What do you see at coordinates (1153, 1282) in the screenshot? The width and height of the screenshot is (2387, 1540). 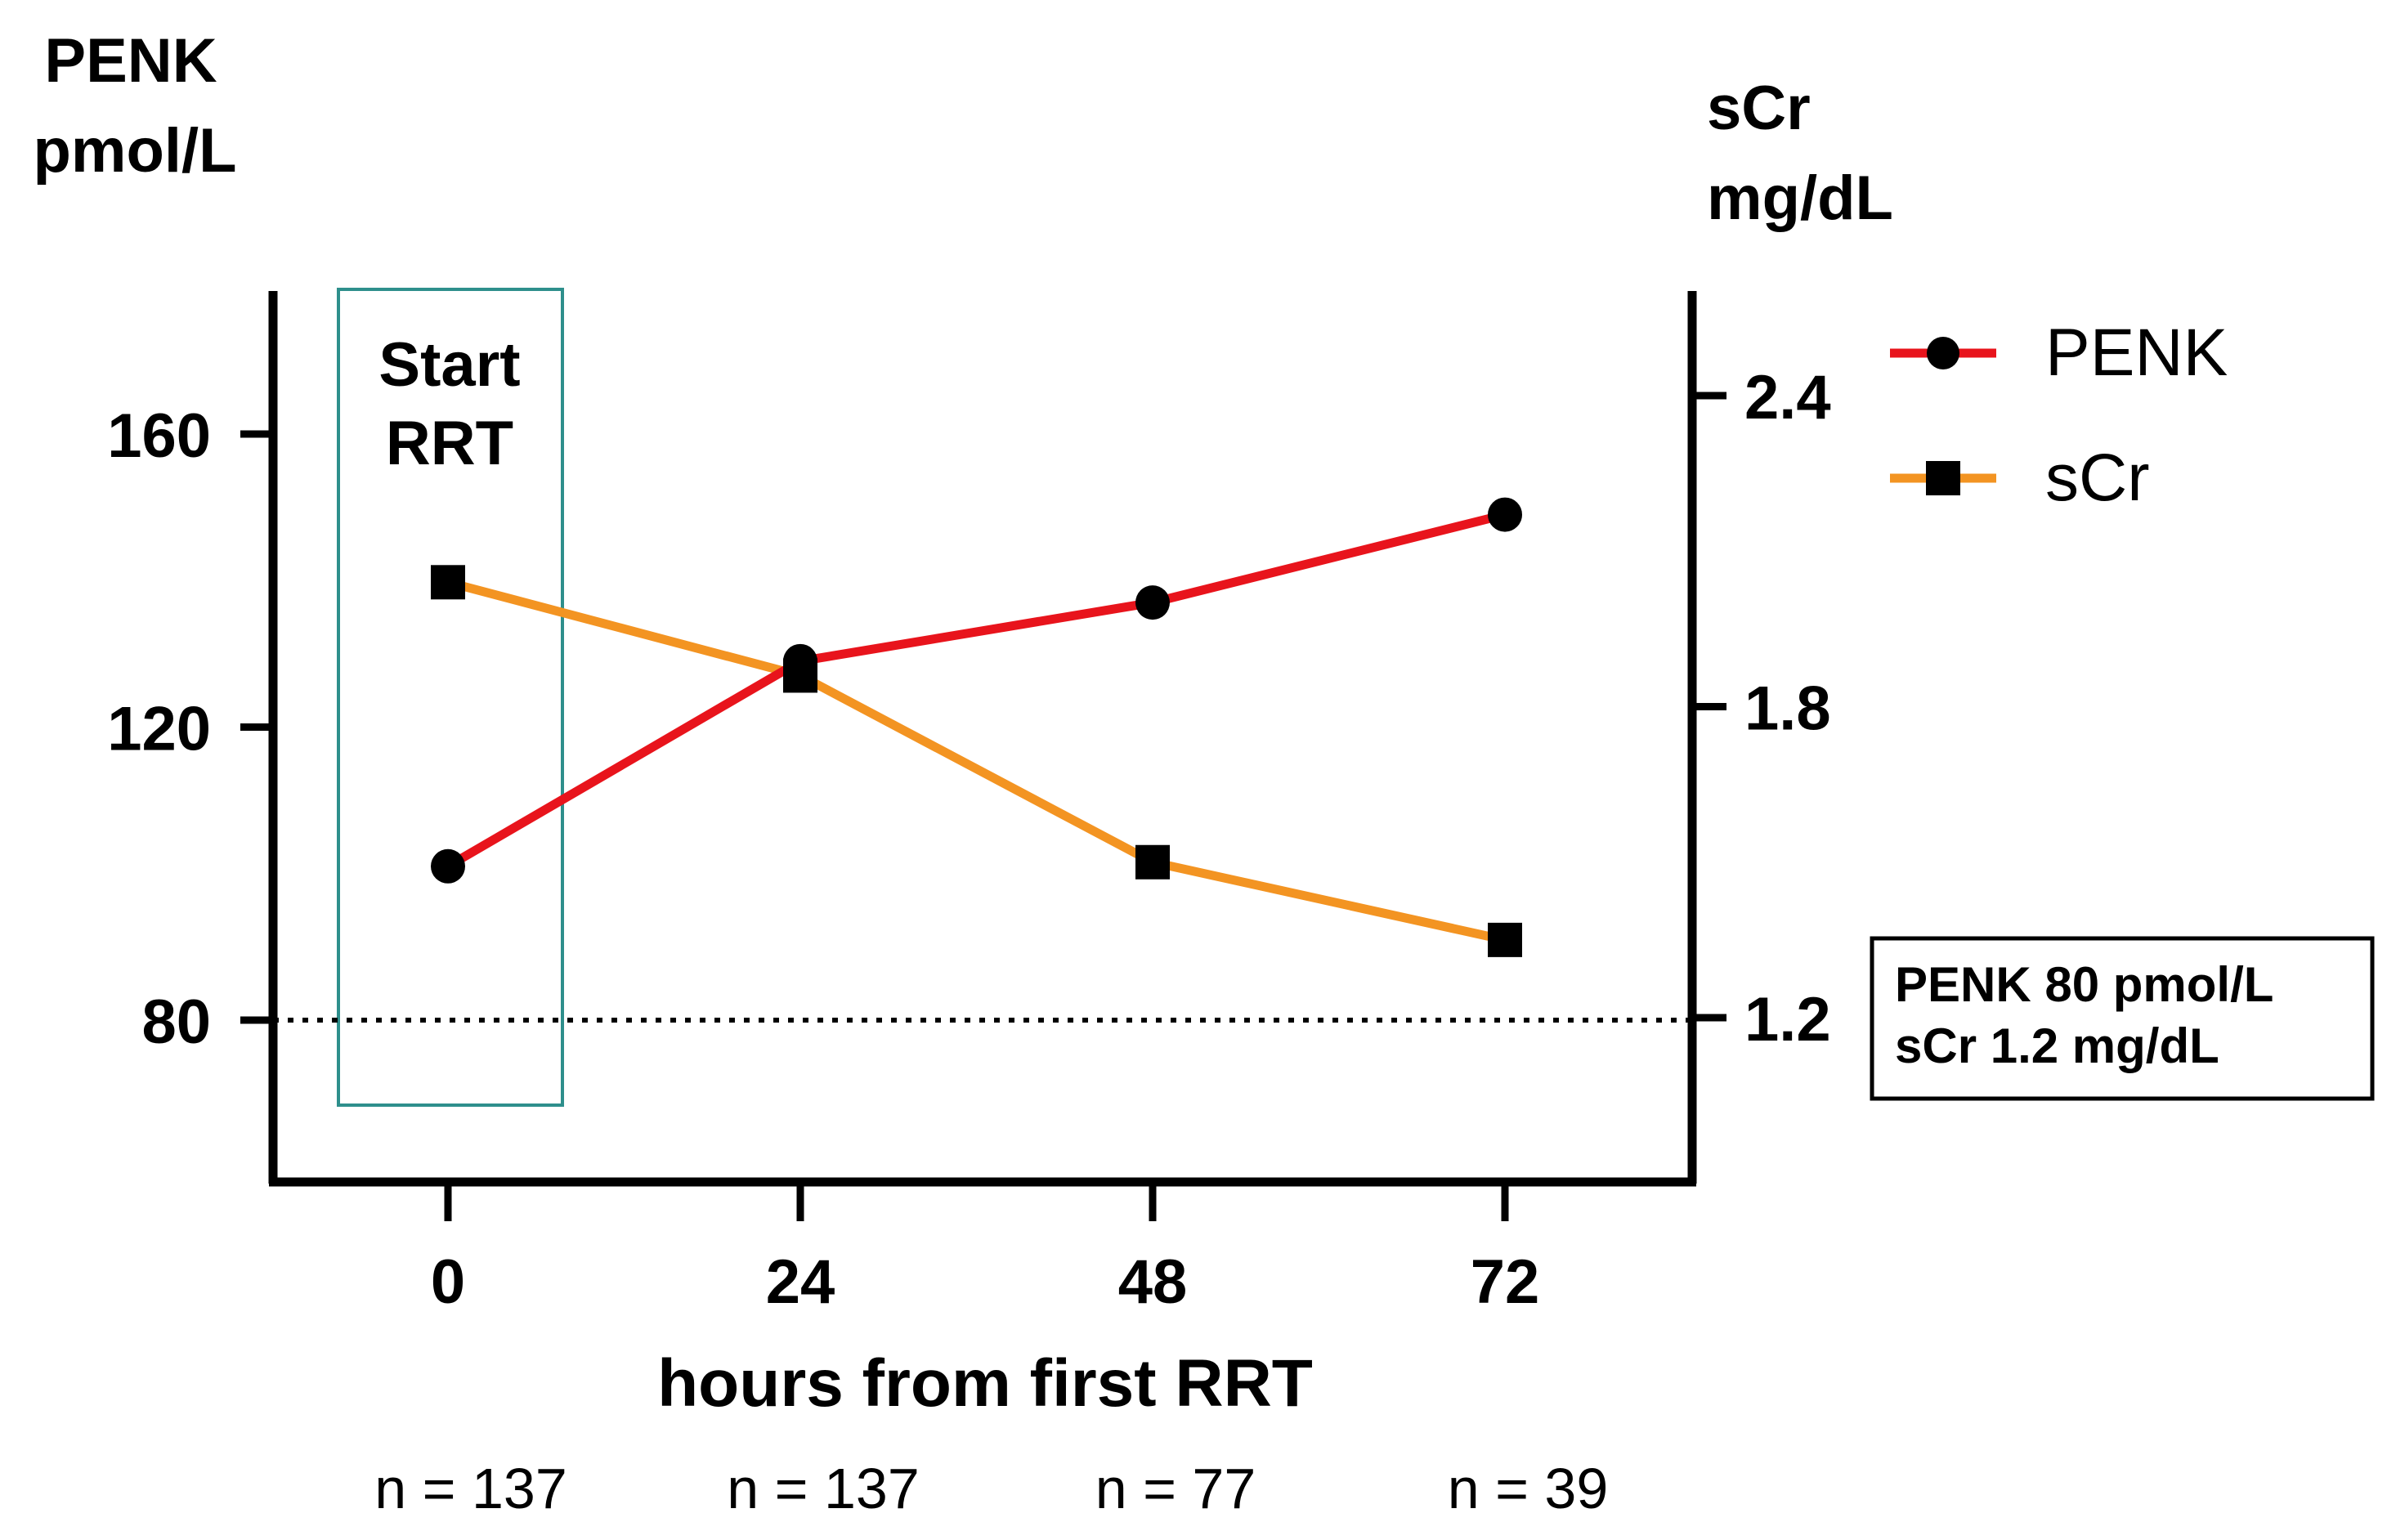 I see `x-tick-label: 48` at bounding box center [1153, 1282].